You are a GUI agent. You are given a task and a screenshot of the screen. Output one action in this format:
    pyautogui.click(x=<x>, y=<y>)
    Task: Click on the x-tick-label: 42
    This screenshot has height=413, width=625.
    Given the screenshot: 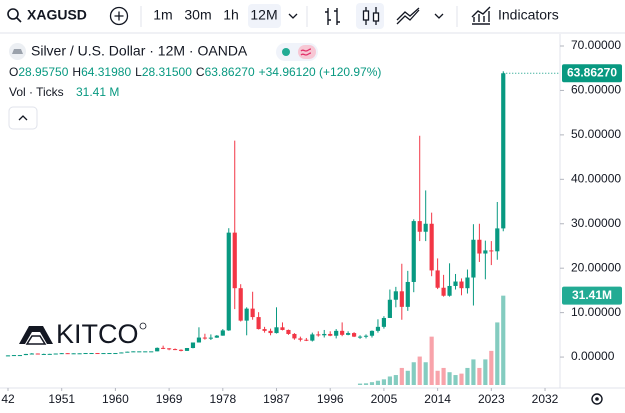 What is the action you would take?
    pyautogui.click(x=8, y=399)
    